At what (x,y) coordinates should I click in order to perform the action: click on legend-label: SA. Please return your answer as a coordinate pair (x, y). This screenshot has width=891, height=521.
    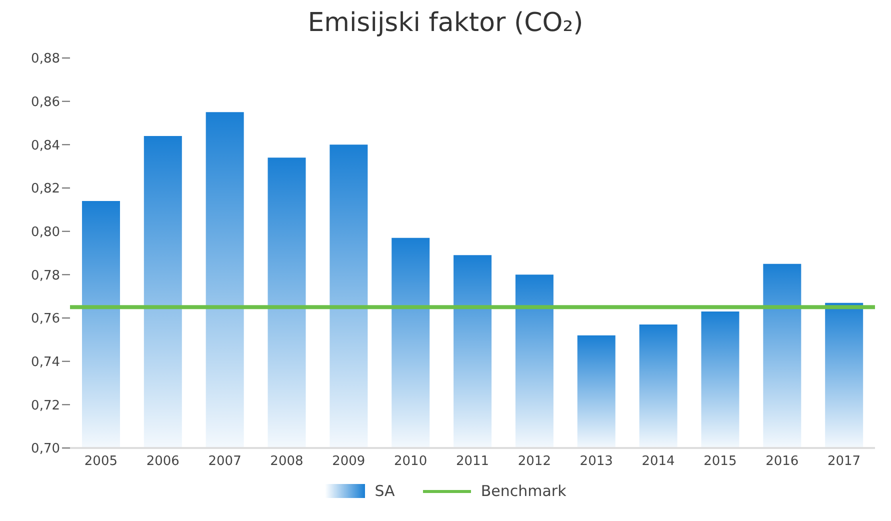
    Looking at the image, I should click on (384, 491).